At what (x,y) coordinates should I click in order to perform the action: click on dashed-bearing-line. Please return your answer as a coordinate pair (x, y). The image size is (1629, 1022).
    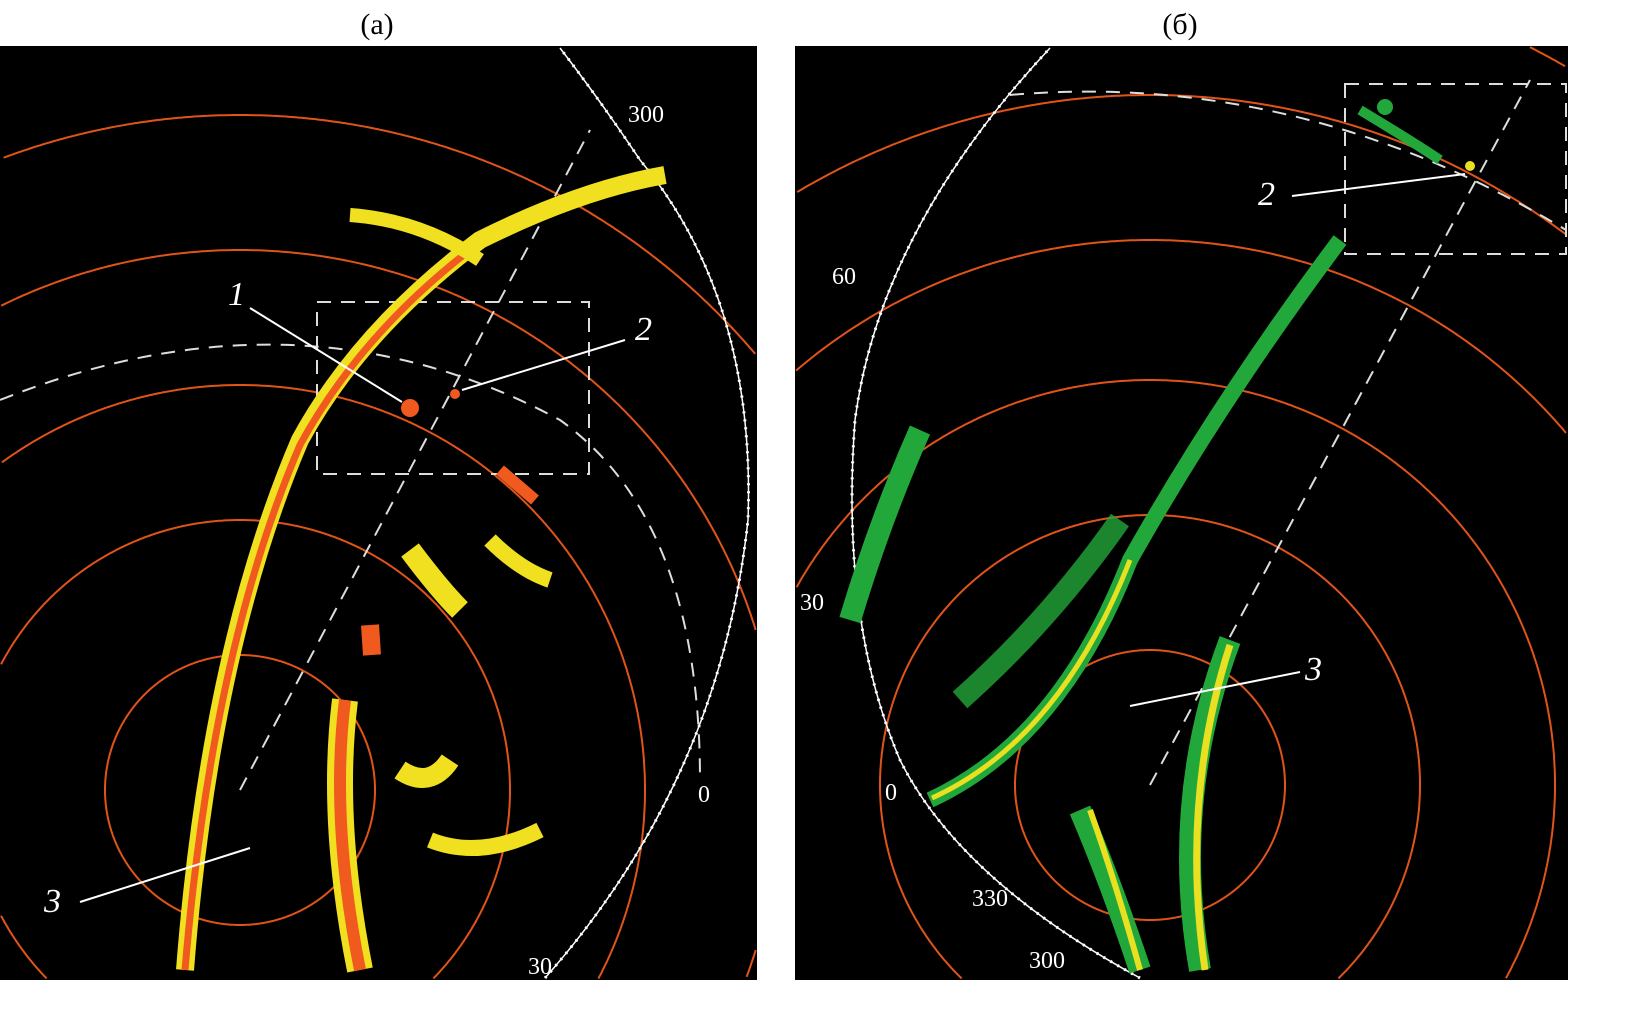
    Looking at the image, I should click on (415, 460).